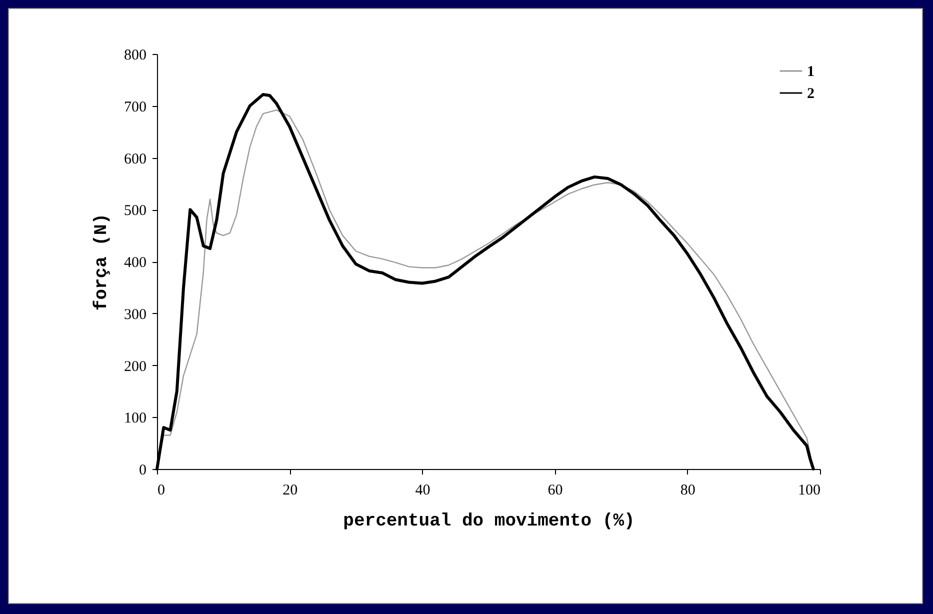 The image size is (933, 614). What do you see at coordinates (135, 211) in the screenshot?
I see `y-tick-label: 500` at bounding box center [135, 211].